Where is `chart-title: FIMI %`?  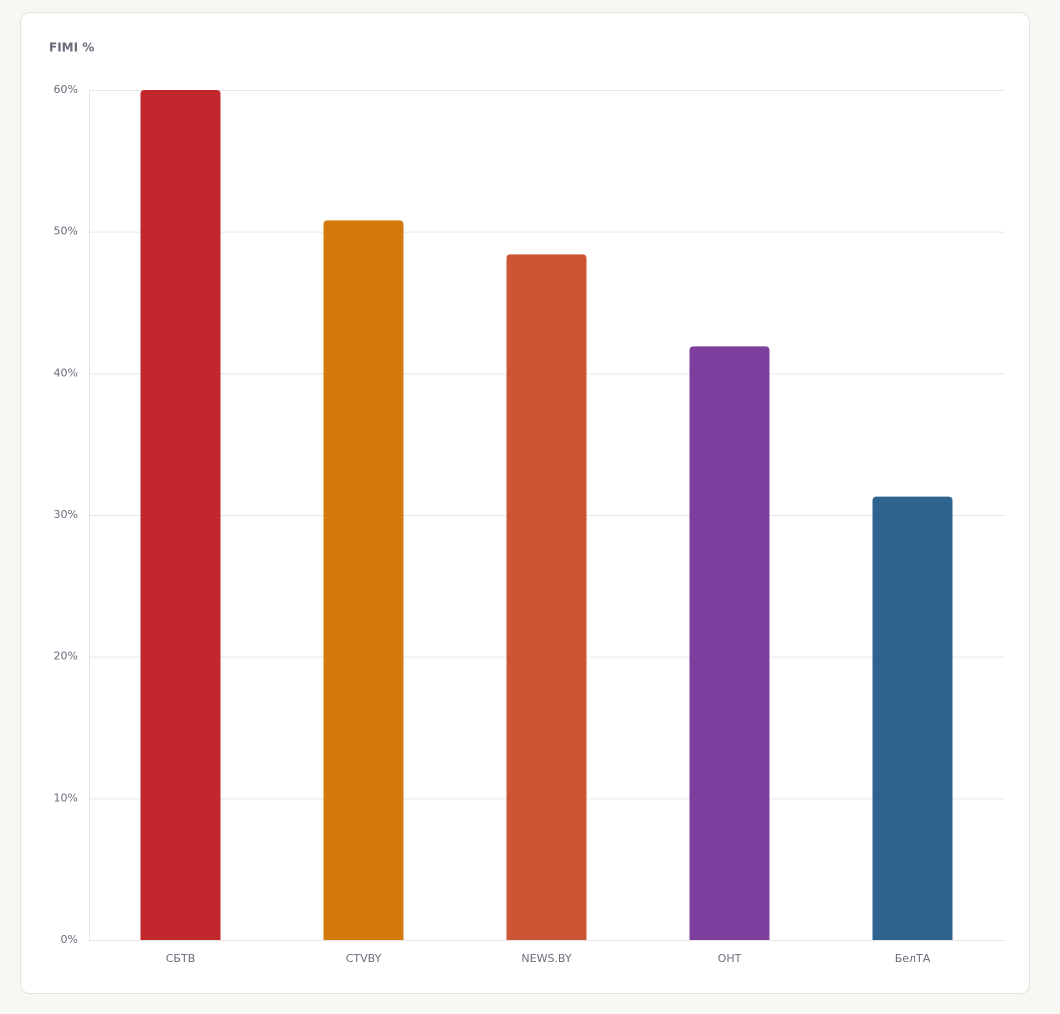 chart-title: FIMI % is located at coordinates (71, 48).